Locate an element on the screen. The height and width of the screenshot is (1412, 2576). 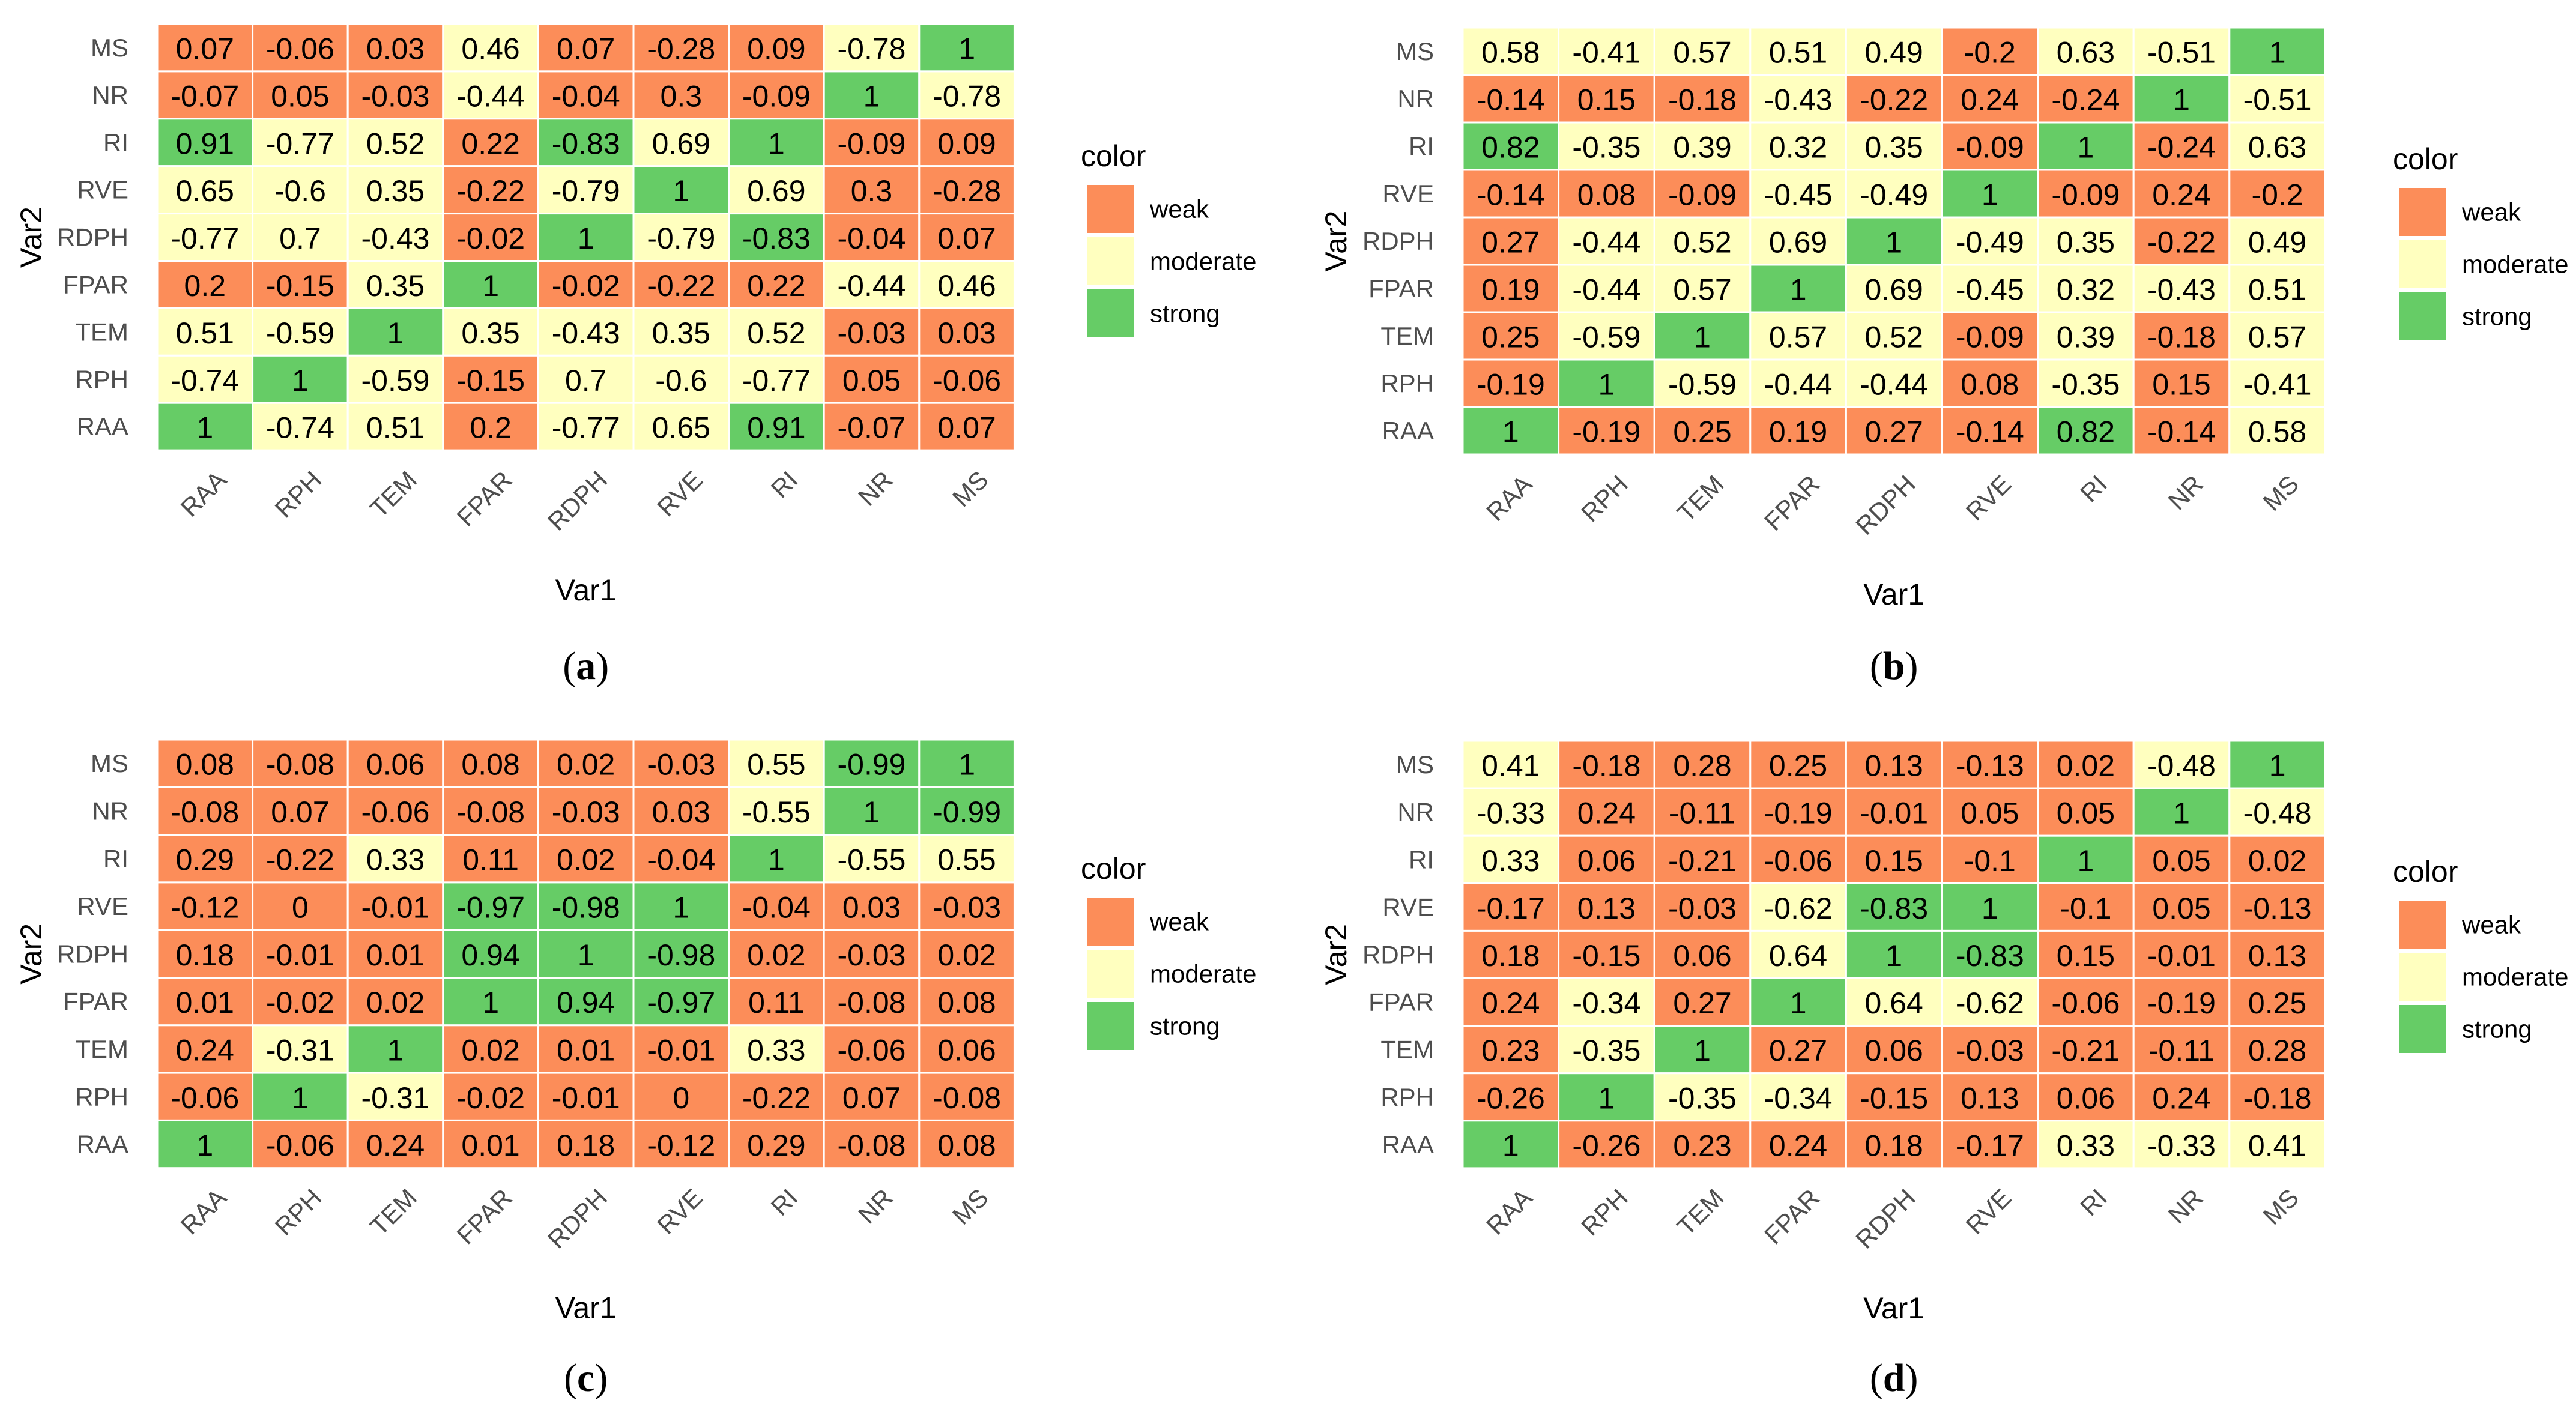
cell-value-label: -0.55 is located at coordinates (872, 859).